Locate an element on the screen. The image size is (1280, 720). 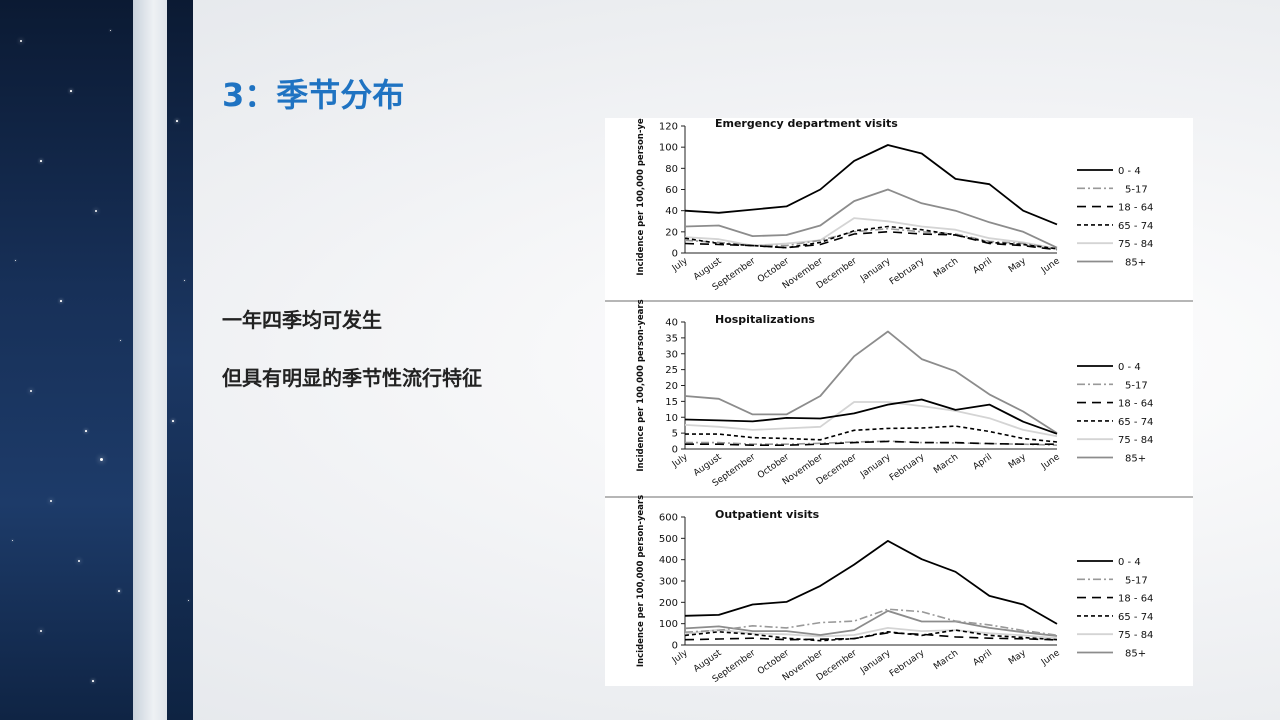
slide-title: 3：季节分布 is located at coordinates (313, 95).